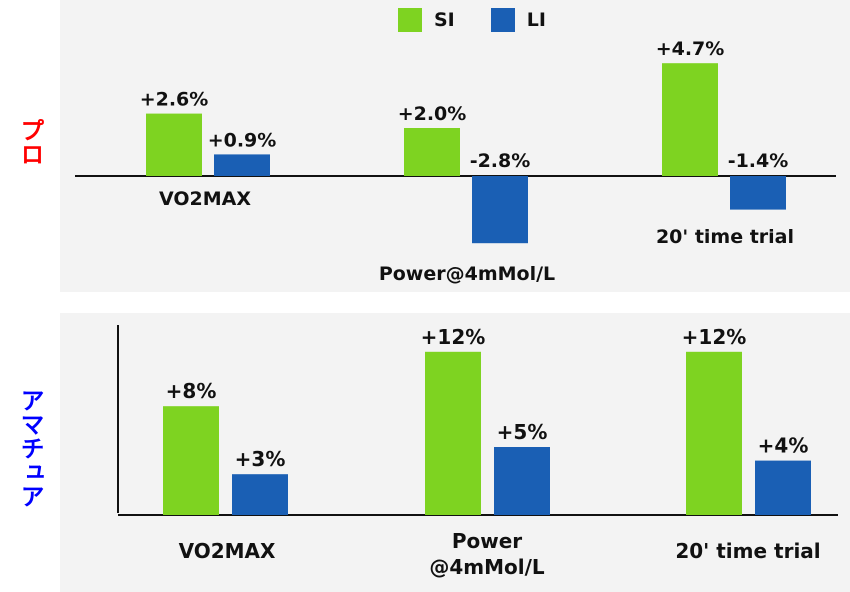  Describe the element at coordinates (487, 554) in the screenshot. I see `amateur-category-label-power-4mmol-l: Power @4mMol/L` at that location.